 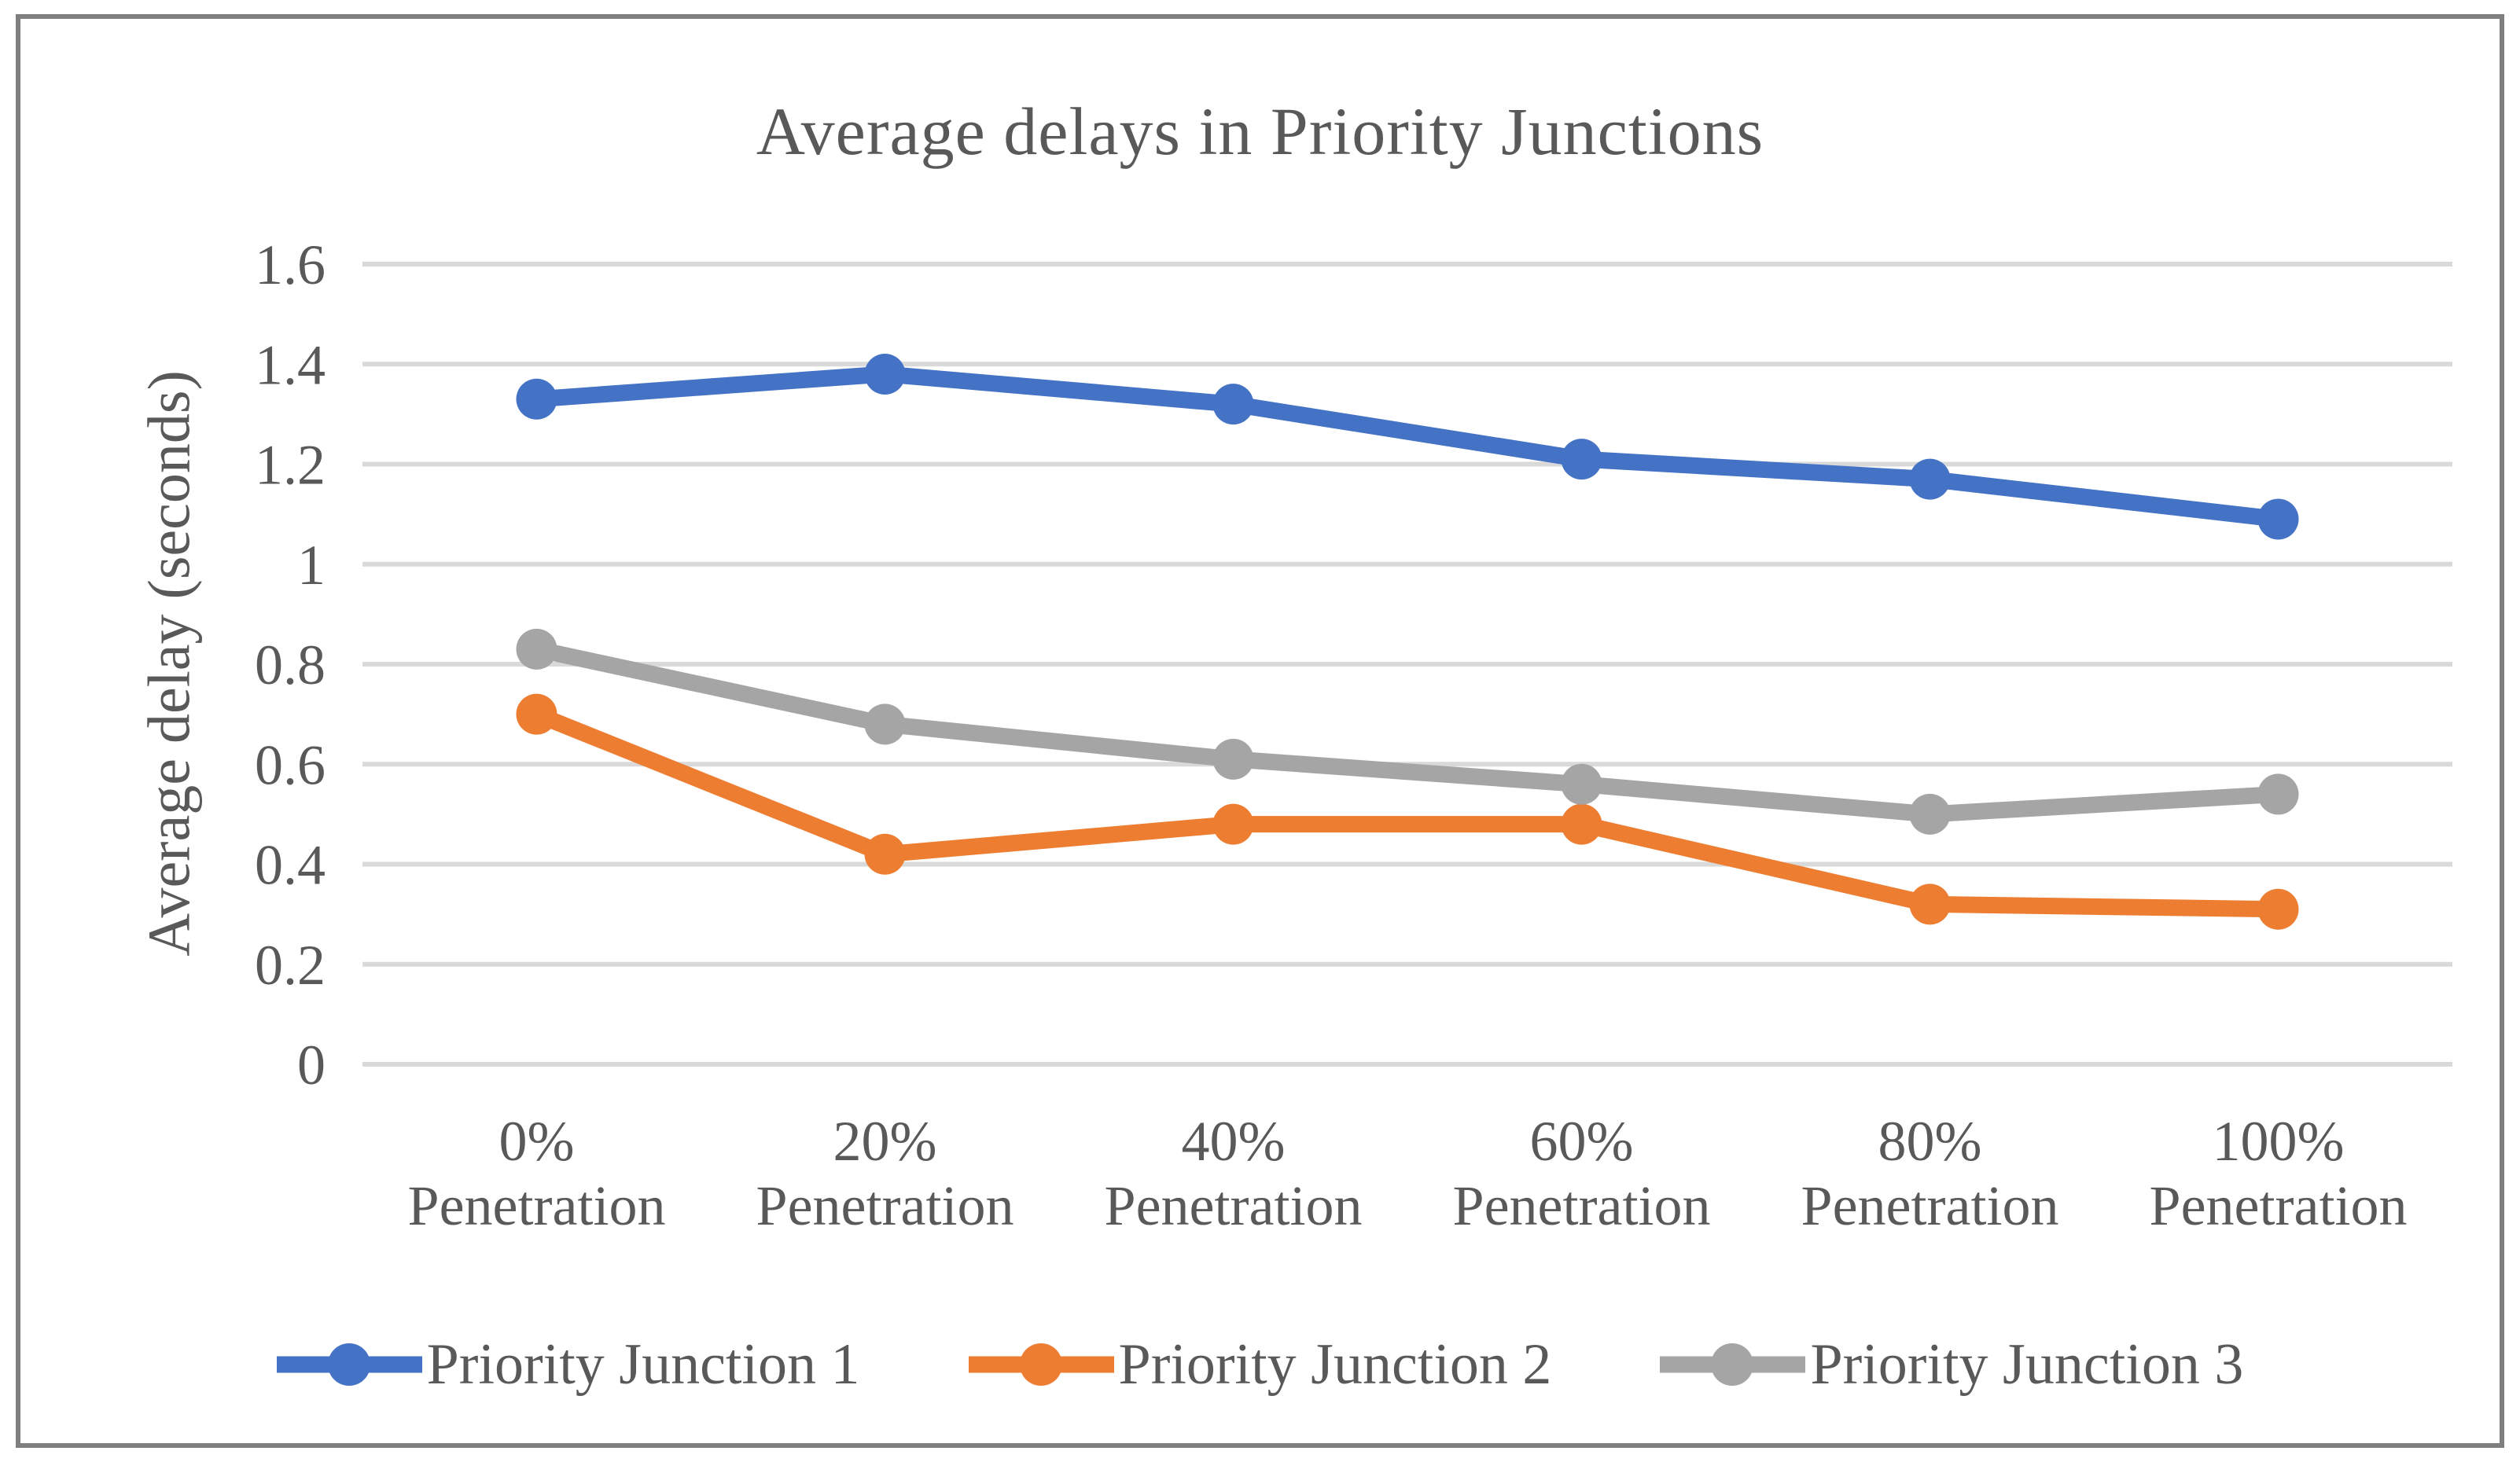 I want to click on legend-label: Priority Junction 3, so click(x=2027, y=1364).